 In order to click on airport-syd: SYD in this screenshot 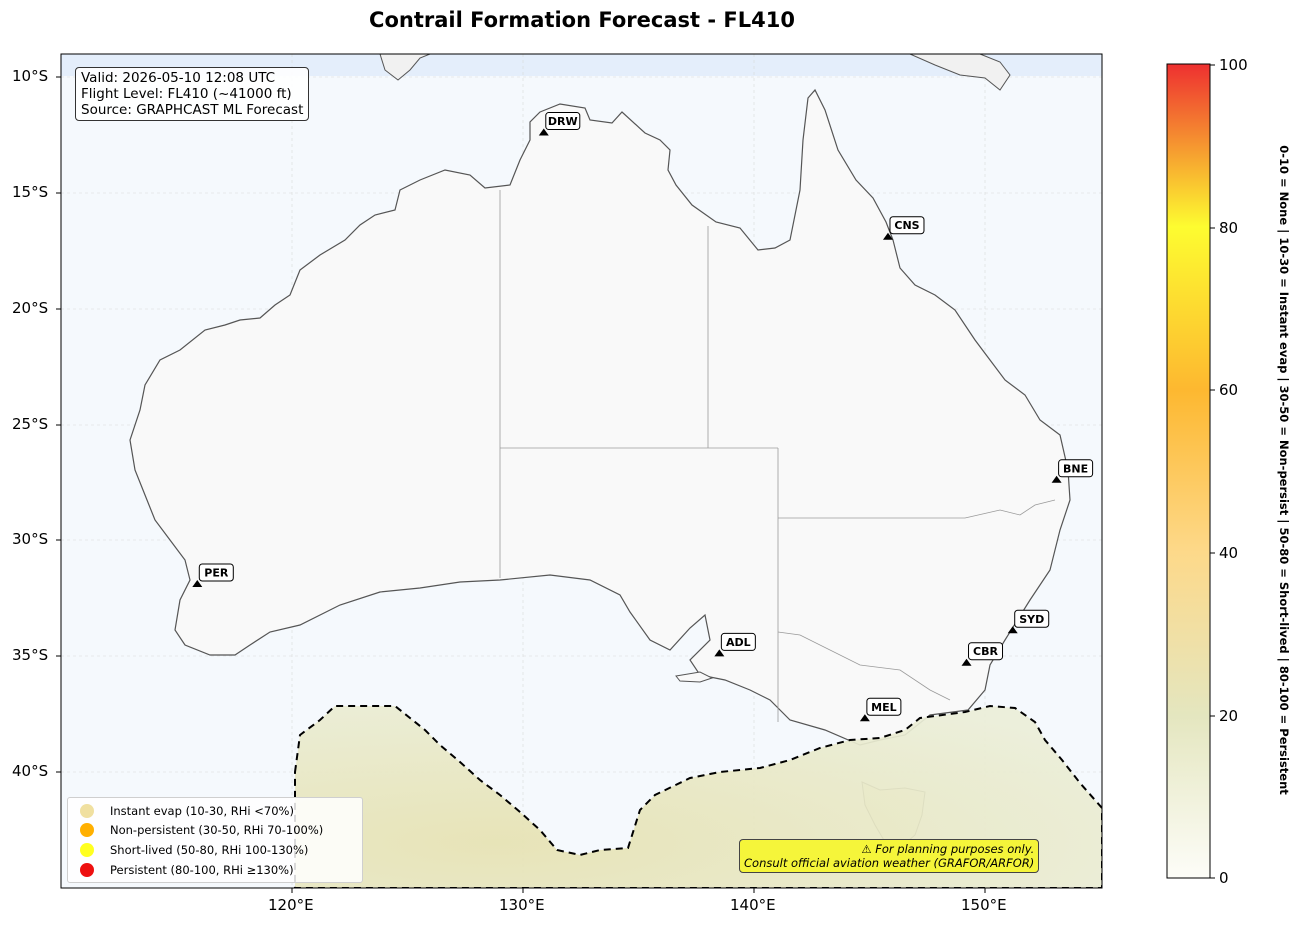, I will do `click(1028, 621)`.